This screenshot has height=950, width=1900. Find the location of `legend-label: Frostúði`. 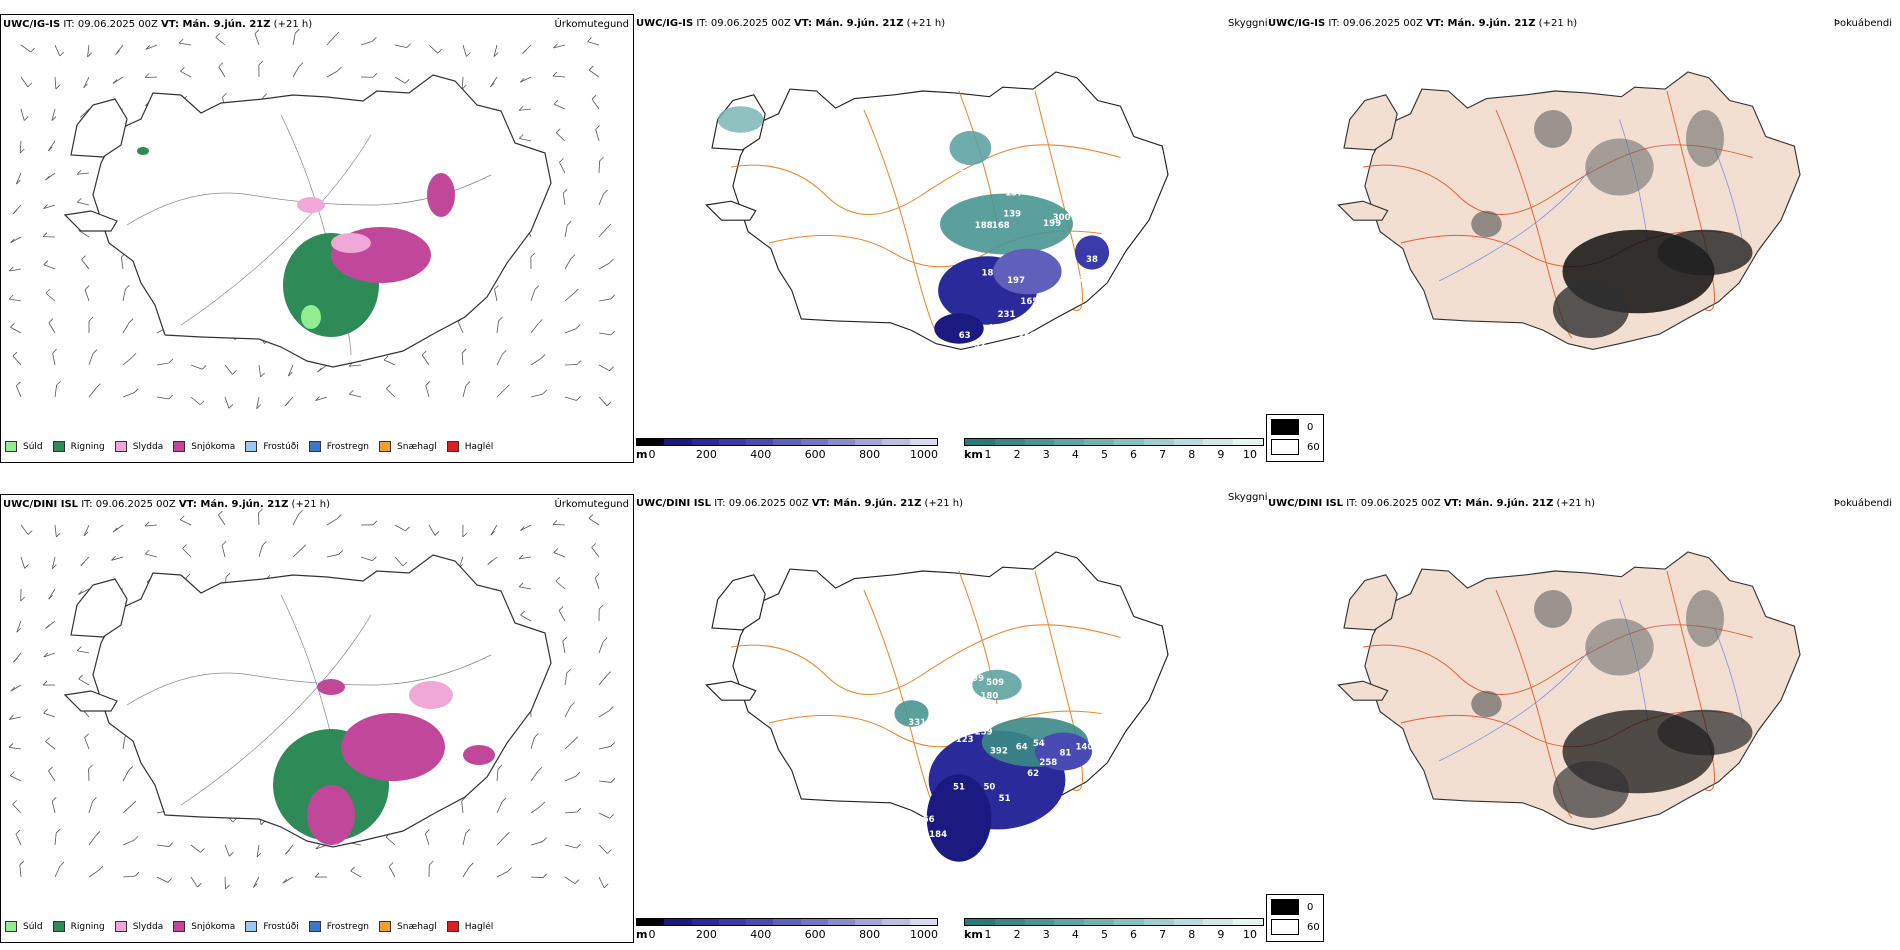

legend-label: Frostúði is located at coordinates (281, 926).